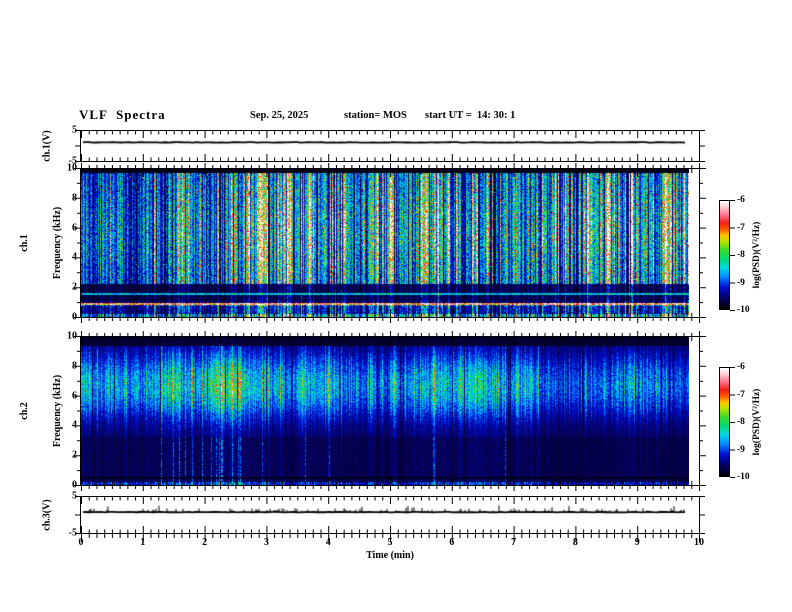  I want to click on ch1-voltage-axis-label: ch.1(V), so click(47, 146).